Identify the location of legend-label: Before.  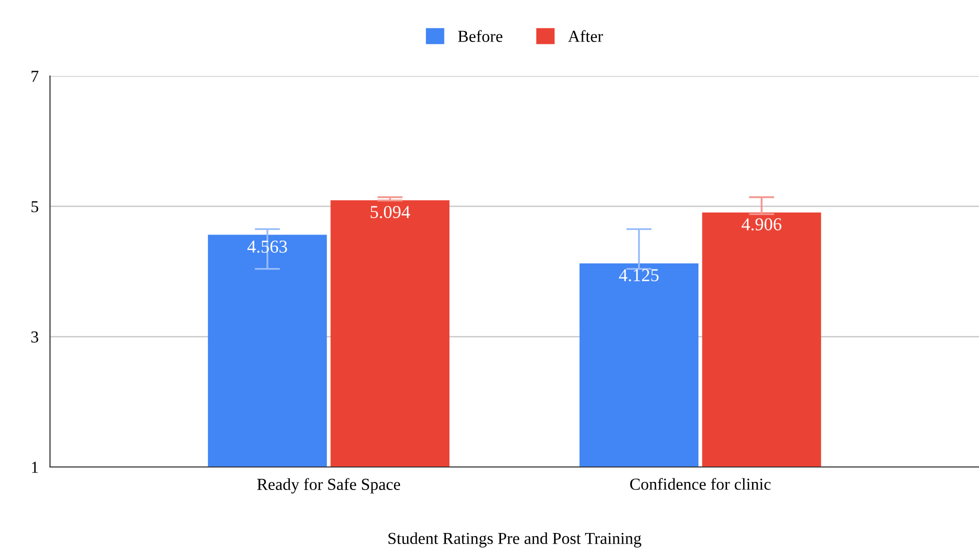
(480, 36).